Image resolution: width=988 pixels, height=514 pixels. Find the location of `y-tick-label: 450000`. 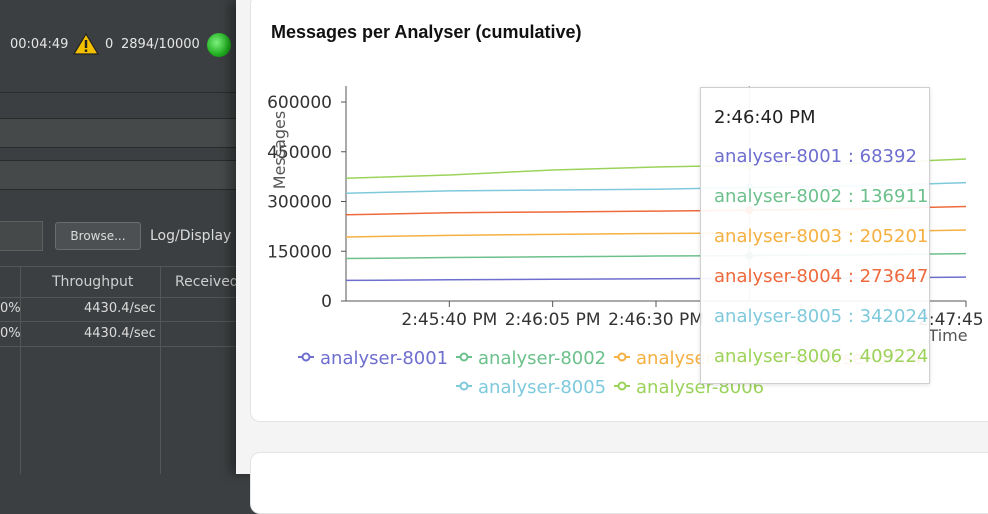

y-tick-label: 450000 is located at coordinates (299, 153).